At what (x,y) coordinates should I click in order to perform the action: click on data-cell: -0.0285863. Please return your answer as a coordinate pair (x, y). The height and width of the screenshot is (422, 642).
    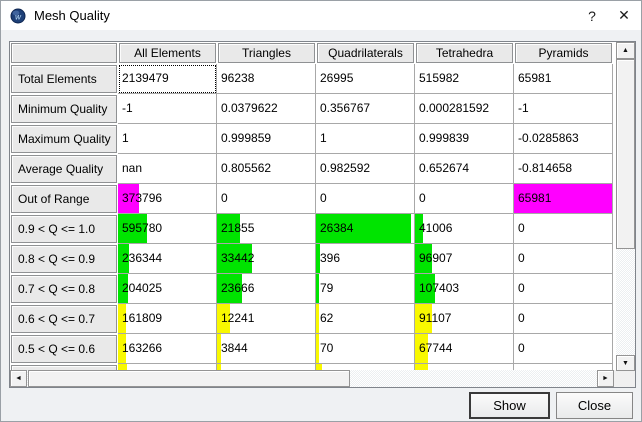
    Looking at the image, I should click on (563, 139).